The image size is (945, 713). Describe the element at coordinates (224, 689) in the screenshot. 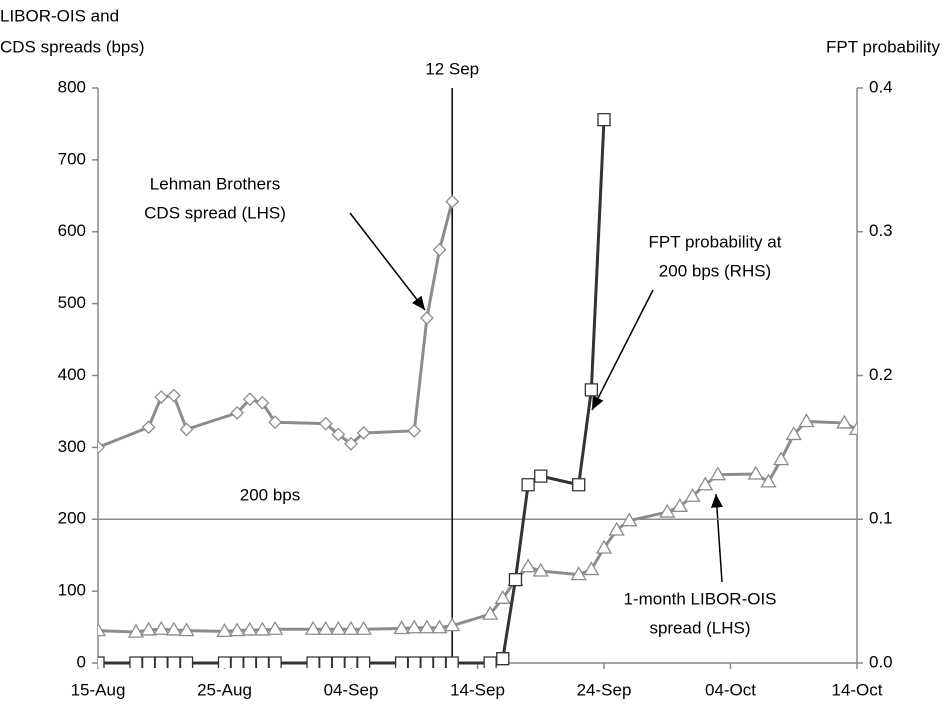

I see `x-tick-label: 25-Aug` at that location.